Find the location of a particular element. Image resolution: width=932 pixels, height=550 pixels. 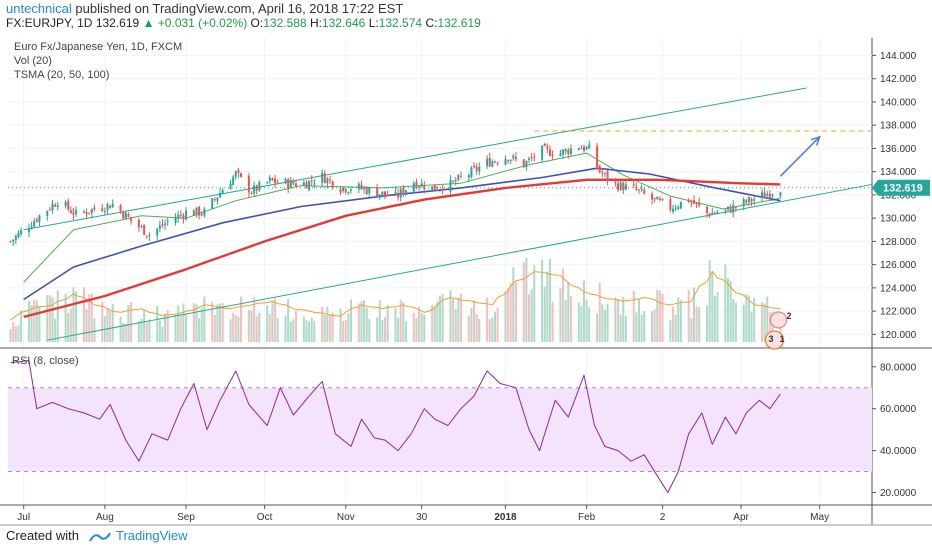

tradingview-brand-link: TradingView is located at coordinates (152, 535).